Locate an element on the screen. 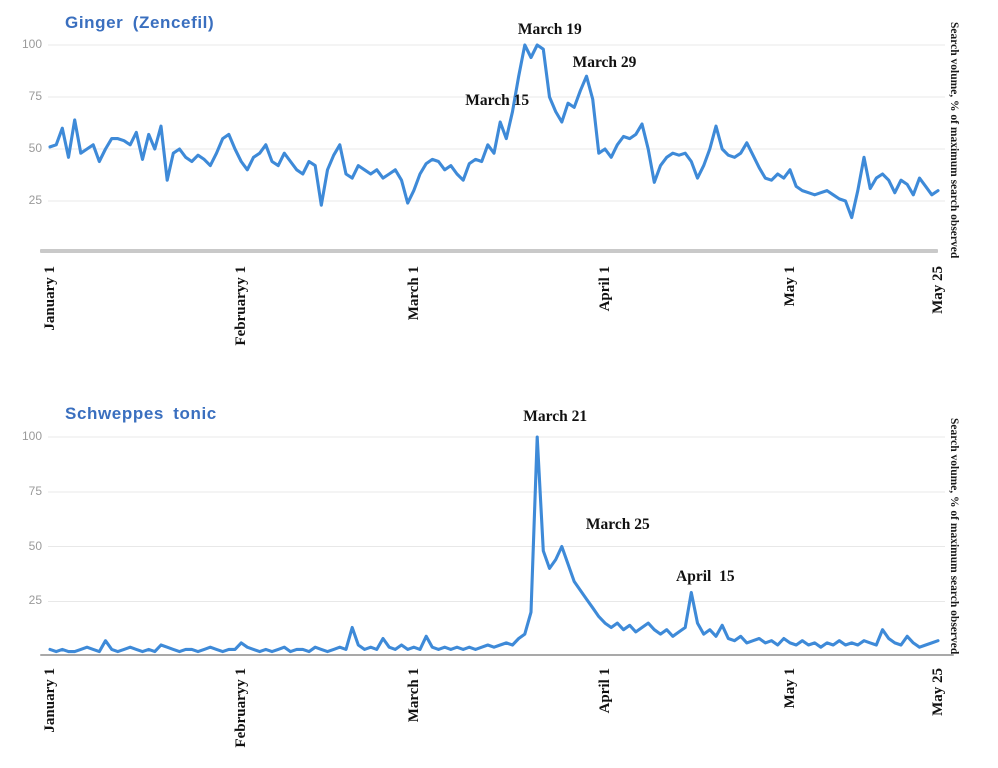 This screenshot has height=768, width=998. annotation-label: March 29 is located at coordinates (604, 63).